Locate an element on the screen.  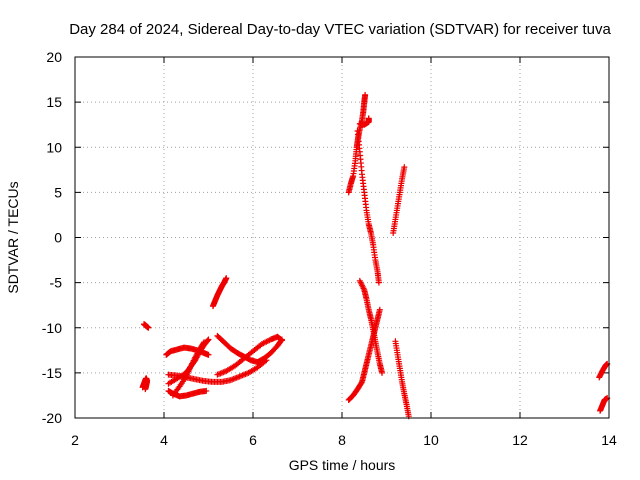
x-tick-label: 2 is located at coordinates (75, 440).